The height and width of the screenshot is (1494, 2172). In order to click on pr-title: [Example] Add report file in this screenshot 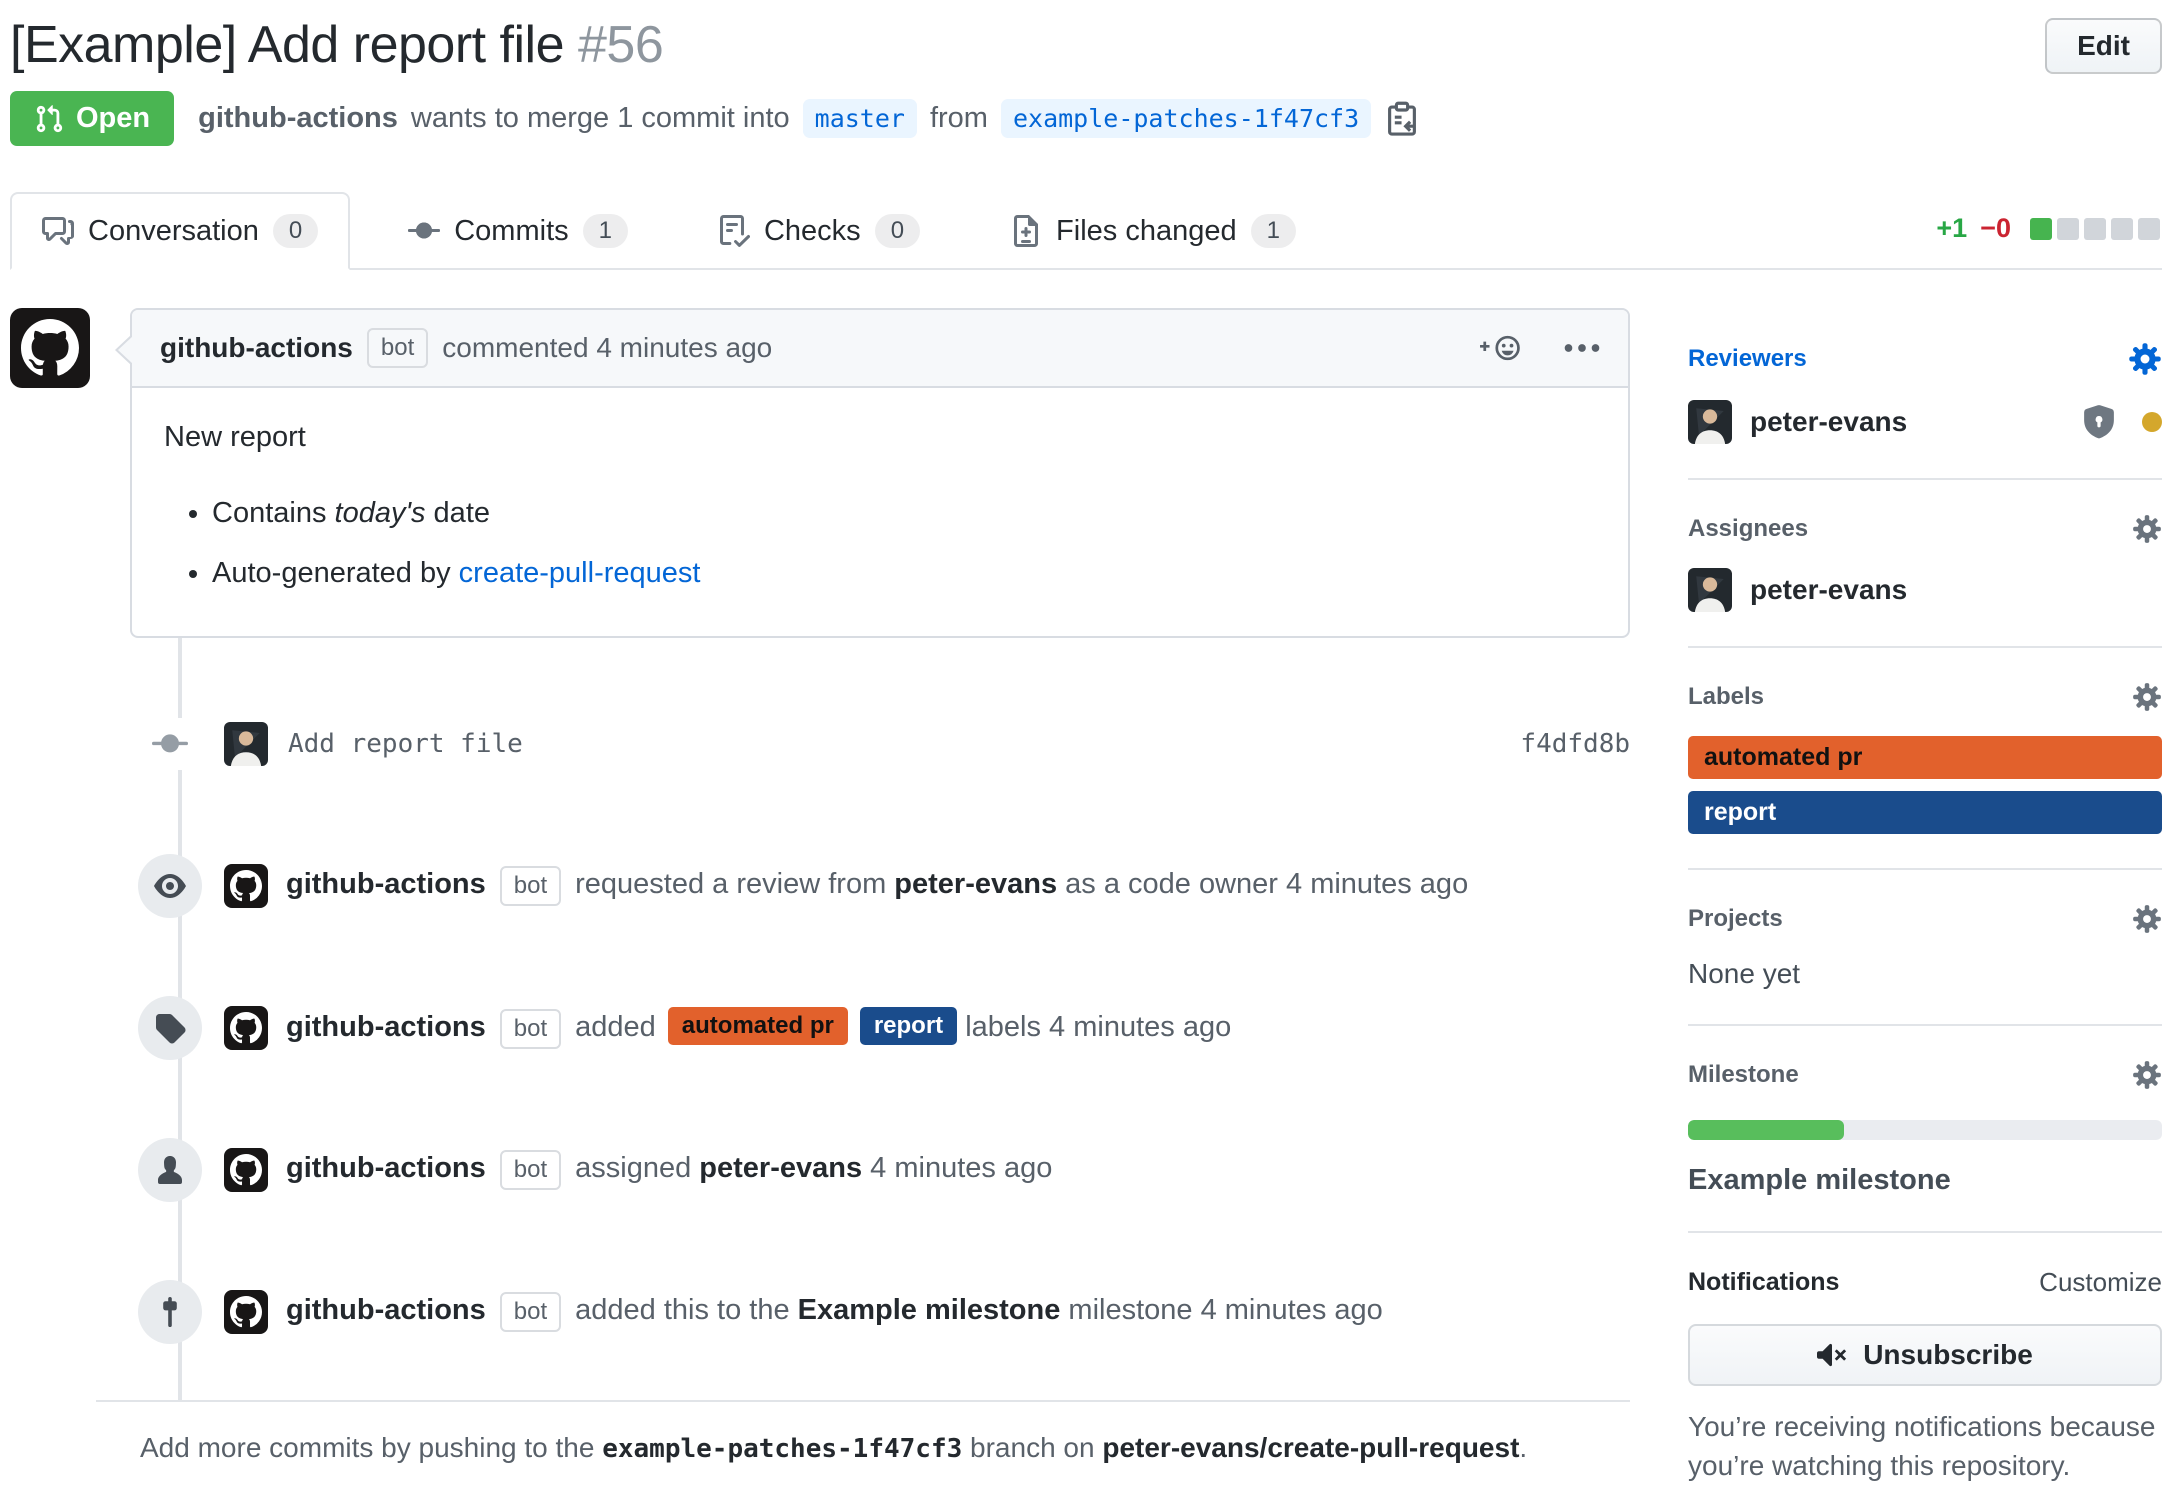, I will do `click(287, 45)`.